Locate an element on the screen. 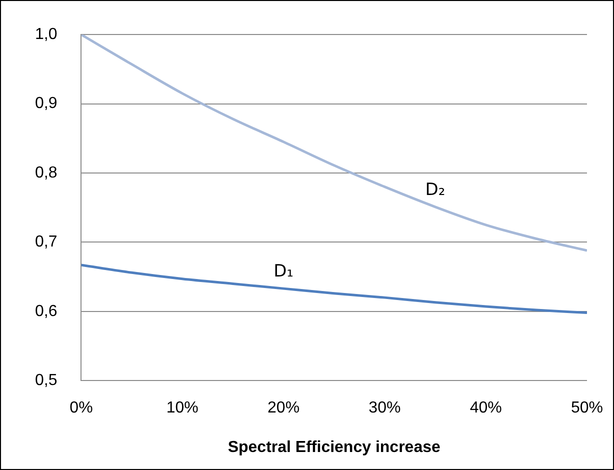 The width and height of the screenshot is (614, 470). y-tick-label: 0,5 is located at coordinates (46, 381).